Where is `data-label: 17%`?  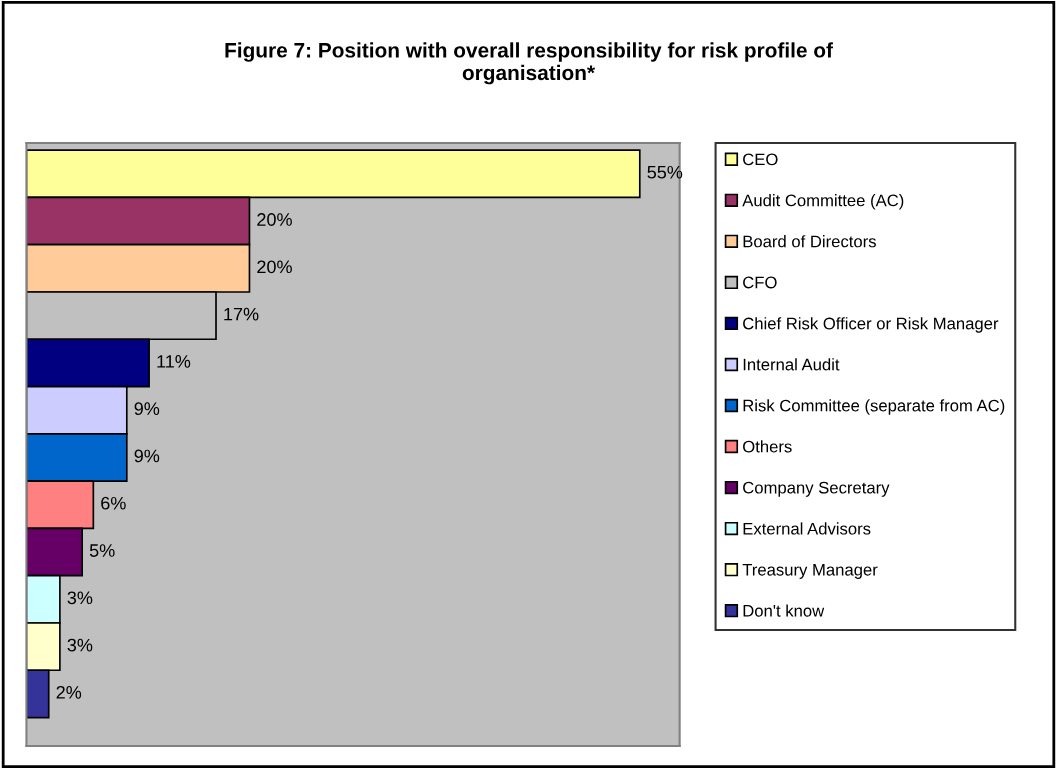
data-label: 17% is located at coordinates (241, 314).